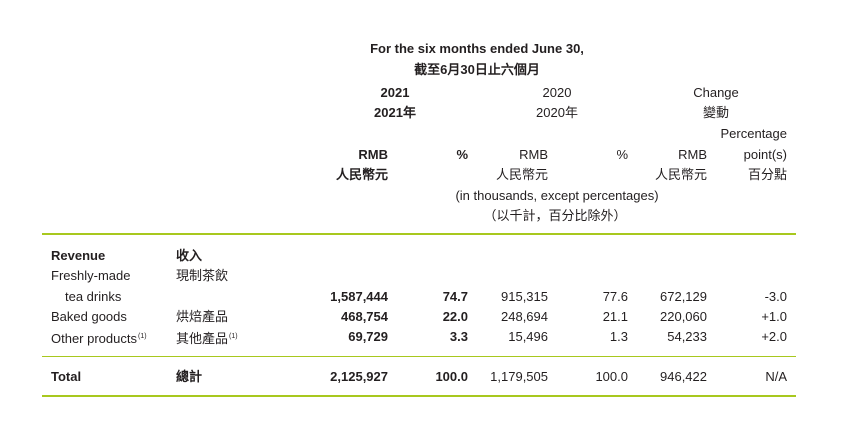 The height and width of the screenshot is (423, 860). I want to click on cell-rmb-2020: 15,496, so click(528, 336).